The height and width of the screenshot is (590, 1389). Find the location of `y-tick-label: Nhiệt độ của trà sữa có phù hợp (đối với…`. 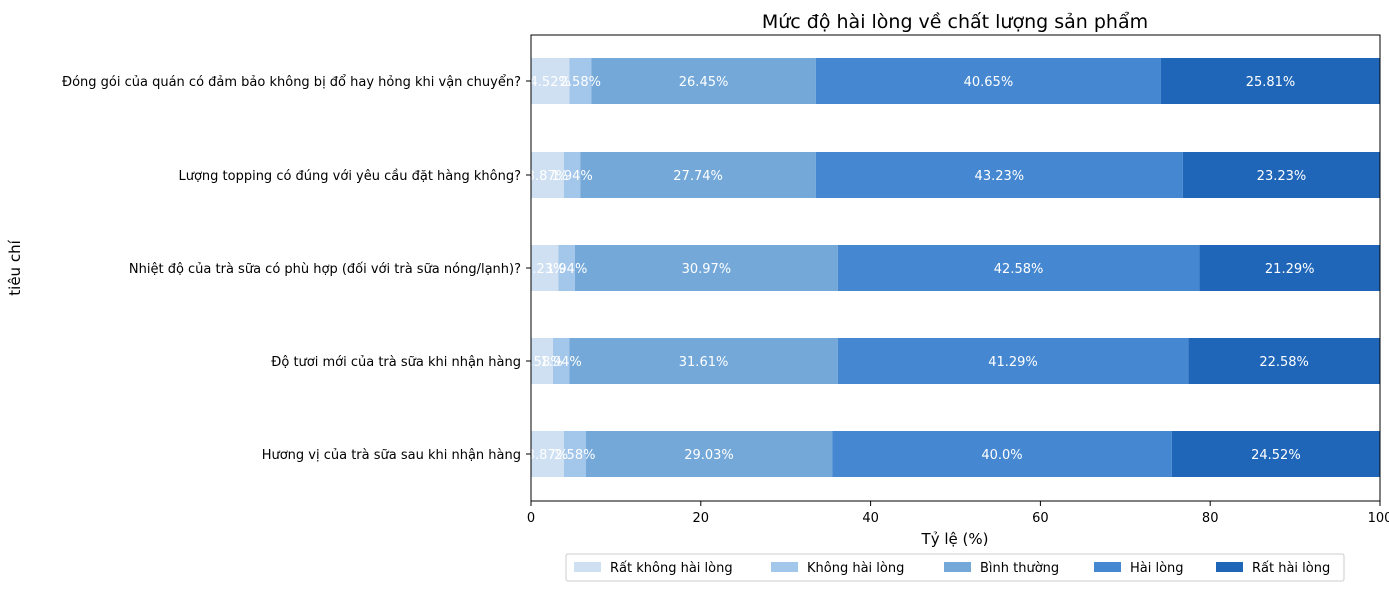

y-tick-label: Nhiệt độ của trà sữa có phù hợp (đối với… is located at coordinates (325, 269).